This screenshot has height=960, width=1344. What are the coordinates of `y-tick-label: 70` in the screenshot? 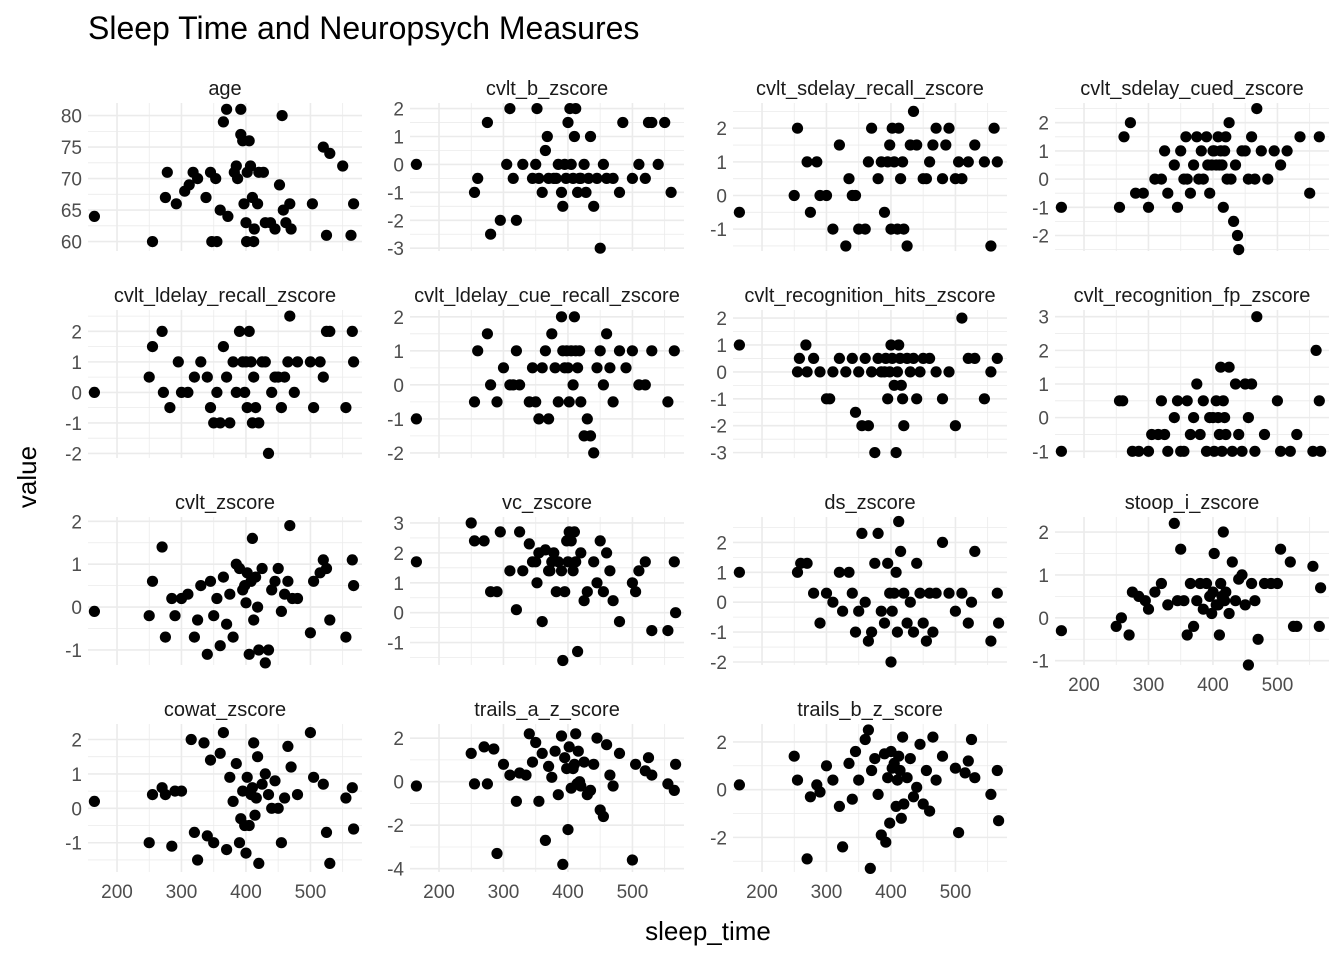 It's located at (71, 180).